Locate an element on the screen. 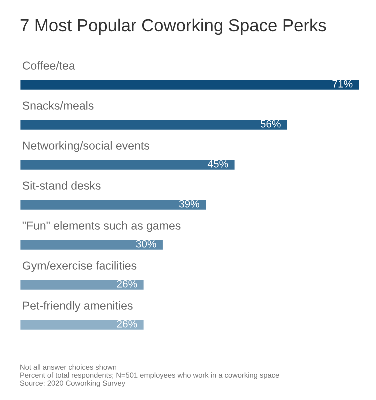  data-label: 56% is located at coordinates (270, 124).